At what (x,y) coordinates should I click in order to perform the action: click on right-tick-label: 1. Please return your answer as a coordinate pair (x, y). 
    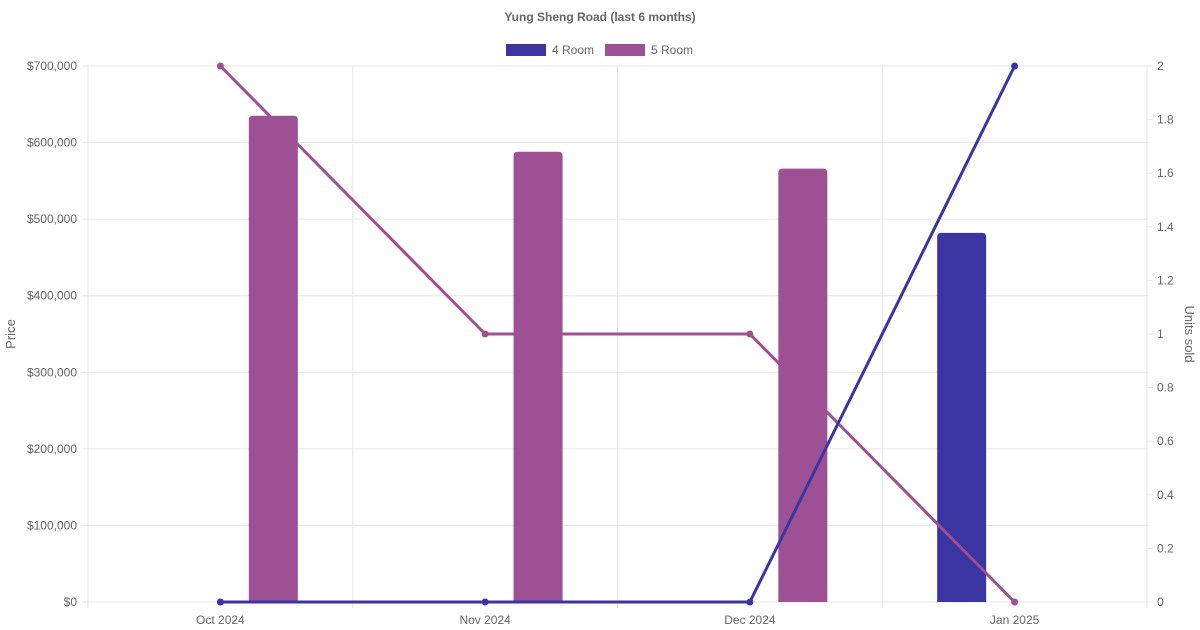
    Looking at the image, I should click on (1160, 334).